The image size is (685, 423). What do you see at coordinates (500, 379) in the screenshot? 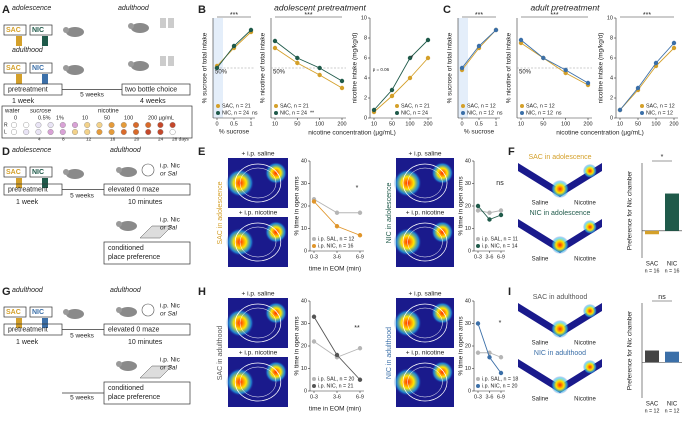
I see `legend-label: i.p. SAL, n = 18` at bounding box center [500, 379].